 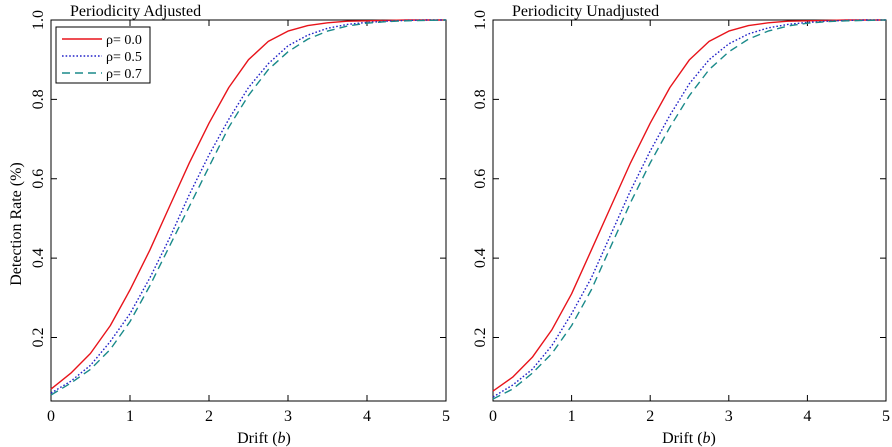 I want to click on chart-title: Periodicity Unadjusted, so click(x=585, y=11).